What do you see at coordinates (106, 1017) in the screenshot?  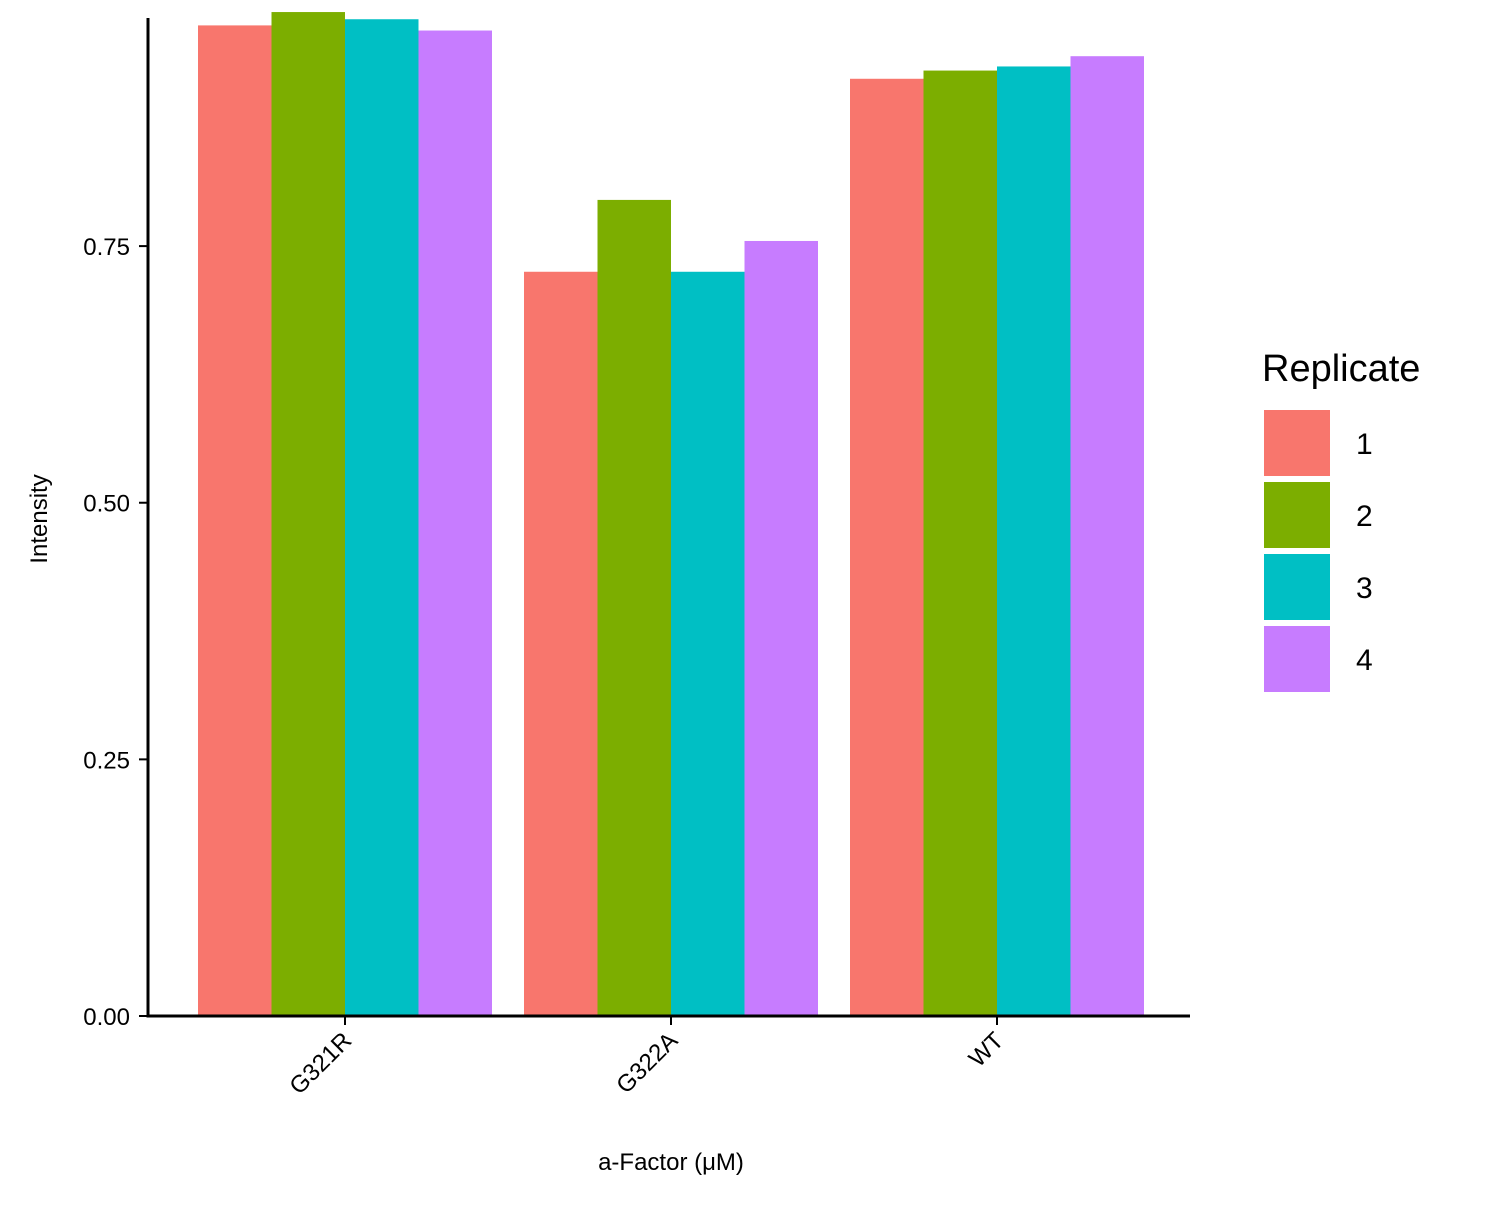 I see `y-tick-label: 0.00` at bounding box center [106, 1017].